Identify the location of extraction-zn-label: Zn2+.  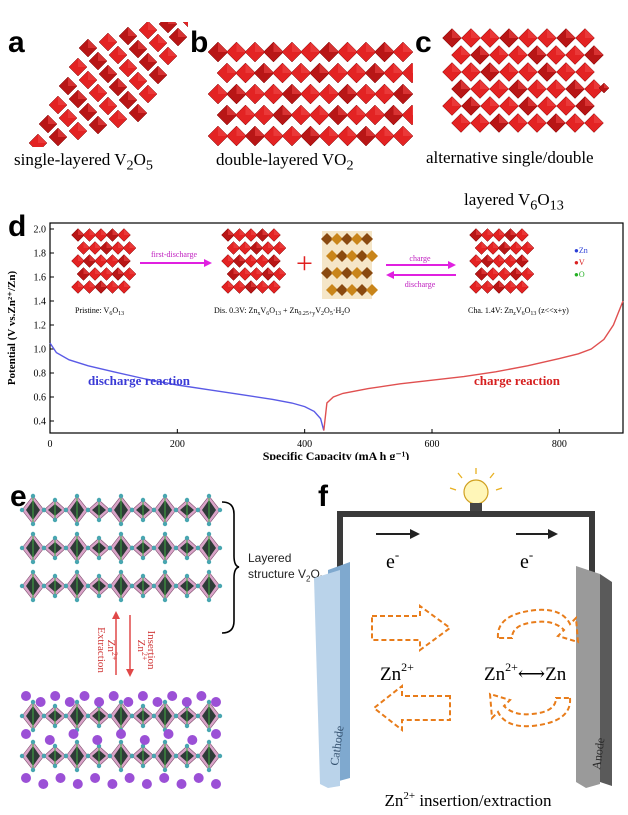
(112, 650).